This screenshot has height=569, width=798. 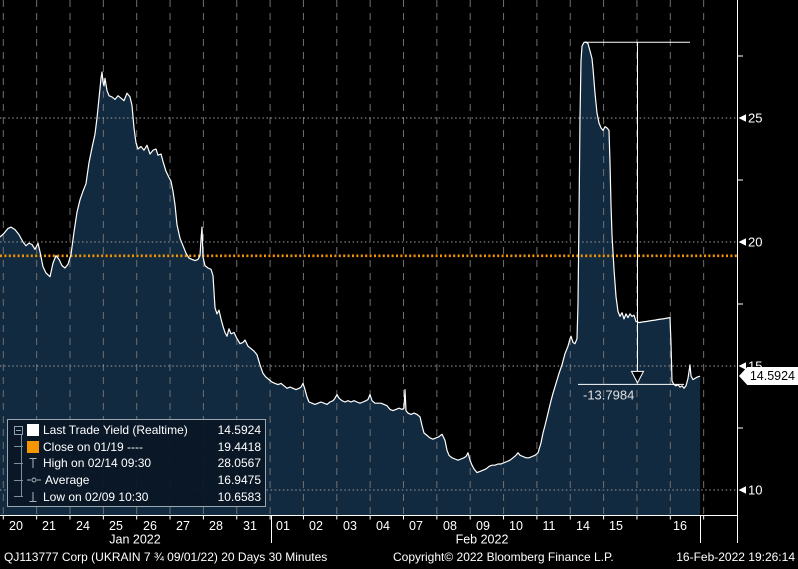 I want to click on svg-text: 20, so click(x=755, y=242).